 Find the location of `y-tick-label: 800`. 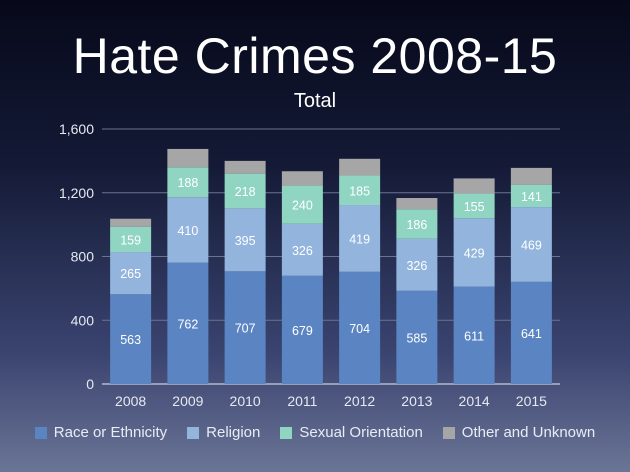

y-tick-label: 800 is located at coordinates (83, 257).